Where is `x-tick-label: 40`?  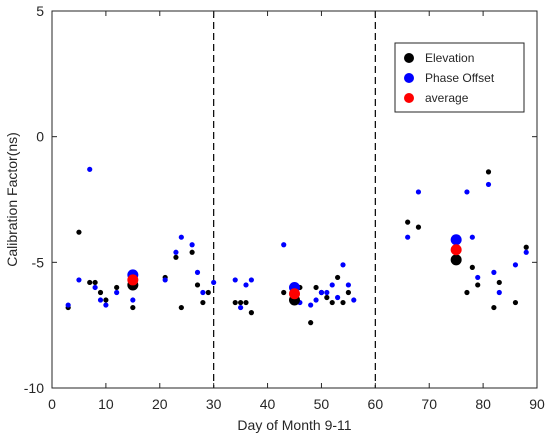 x-tick-label: 40 is located at coordinates (268, 404).